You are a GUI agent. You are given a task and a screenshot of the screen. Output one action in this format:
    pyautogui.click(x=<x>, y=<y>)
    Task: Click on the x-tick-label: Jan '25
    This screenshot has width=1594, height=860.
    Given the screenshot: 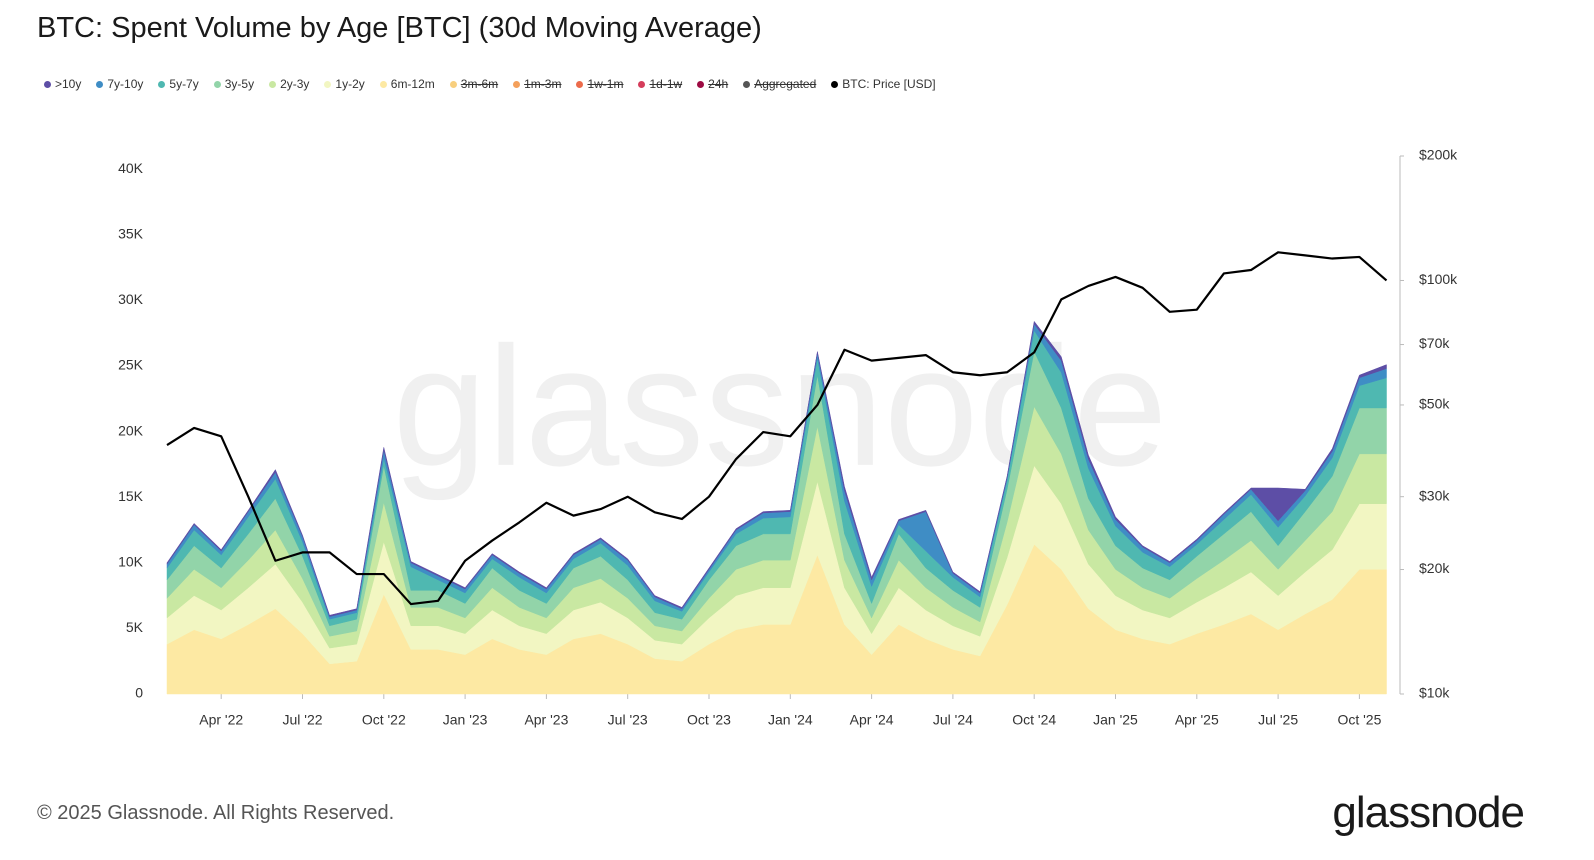 What is the action you would take?
    pyautogui.click(x=1115, y=720)
    